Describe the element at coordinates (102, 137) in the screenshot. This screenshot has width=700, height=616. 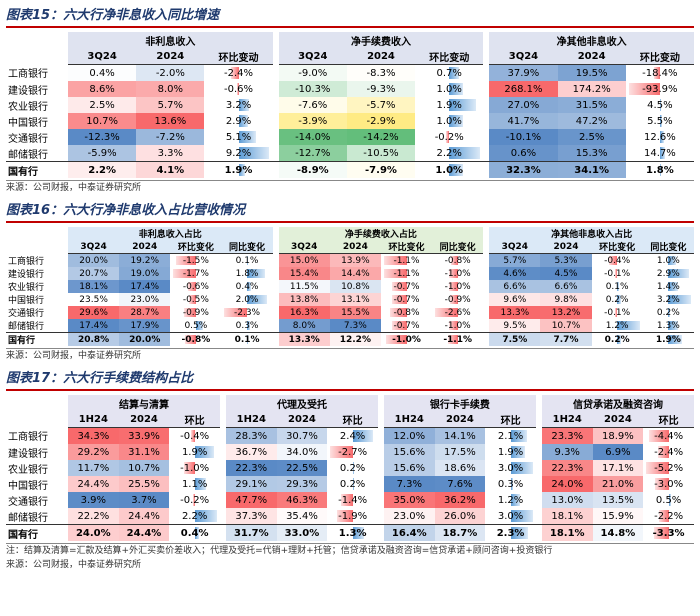
I see `cell: -12.3%` at that location.